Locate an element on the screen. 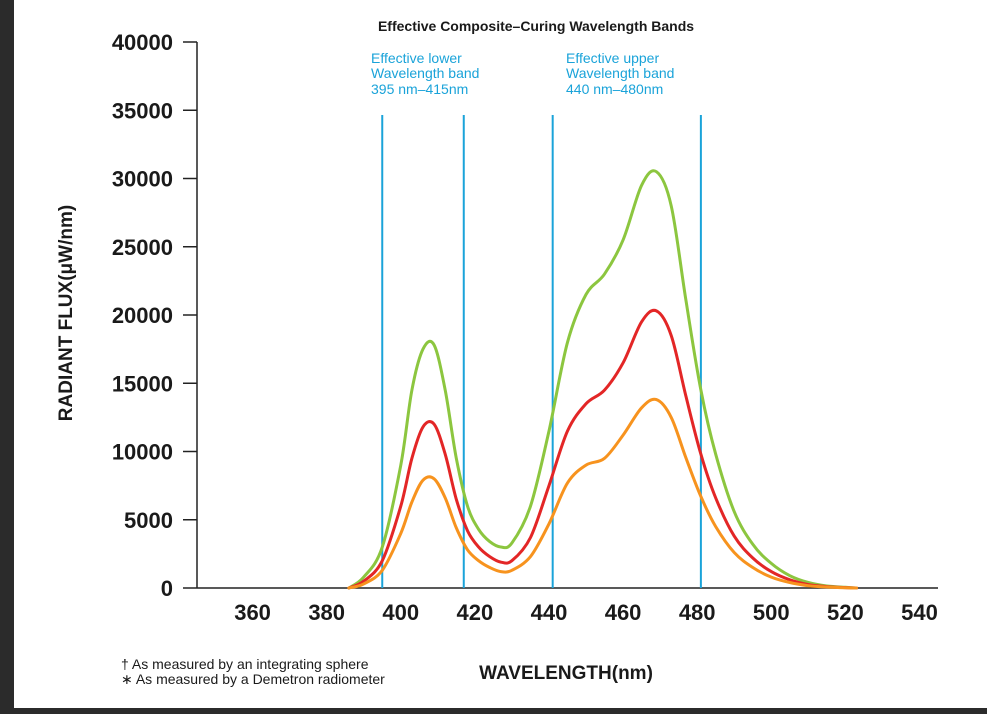  y-tick-label: 30000 is located at coordinates (142, 179).